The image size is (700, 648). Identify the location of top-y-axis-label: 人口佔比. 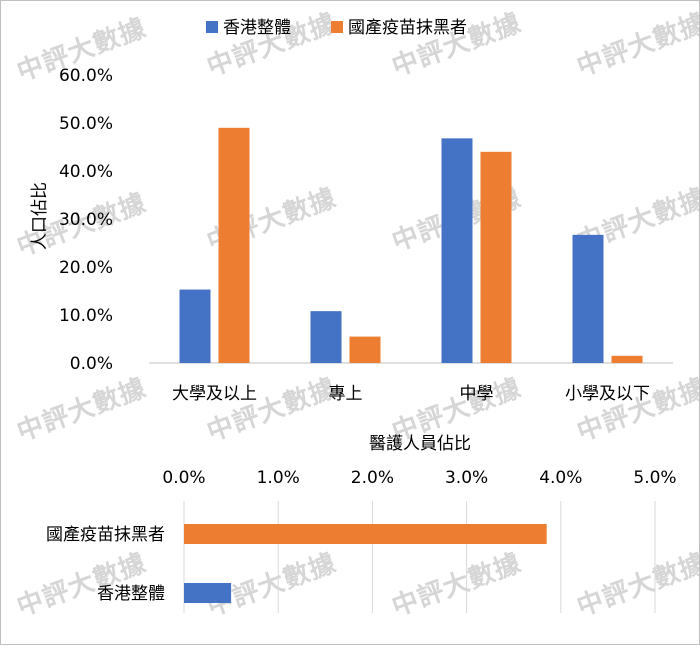
(40, 216).